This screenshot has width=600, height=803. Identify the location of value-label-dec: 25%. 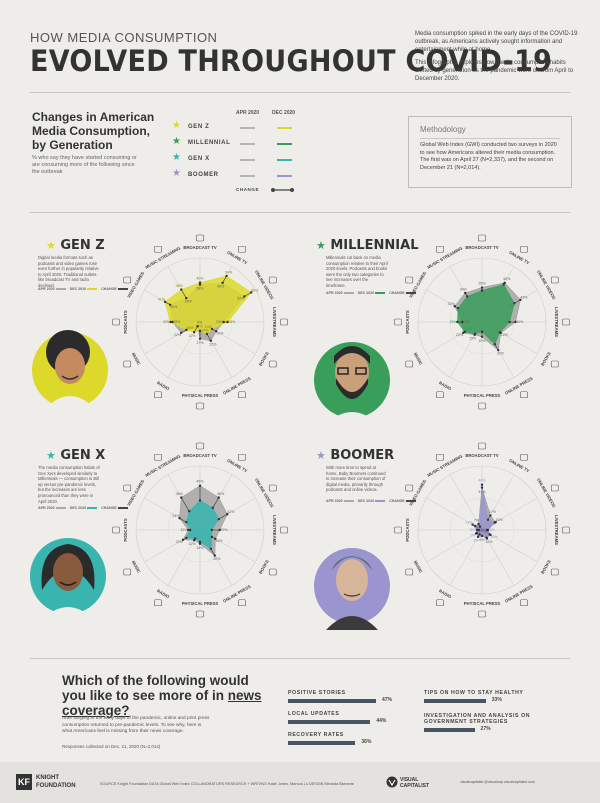
(454, 322).